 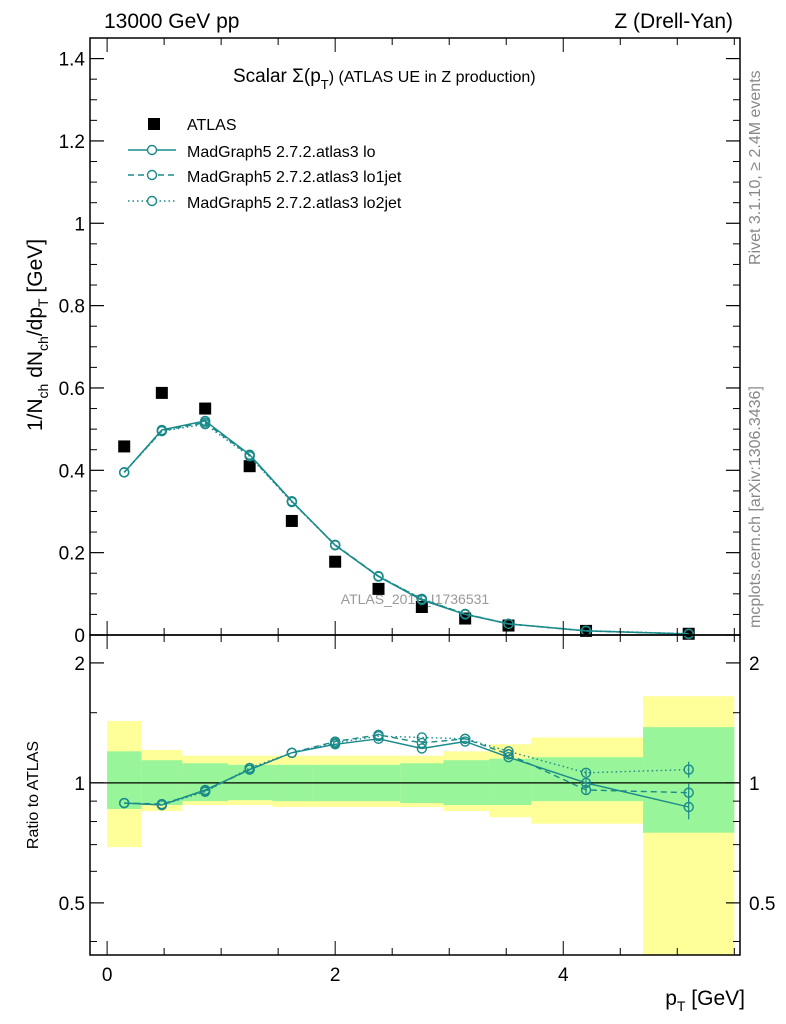 What do you see at coordinates (72, 142) in the screenshot?
I see `main-ytick-label: 1.2` at bounding box center [72, 142].